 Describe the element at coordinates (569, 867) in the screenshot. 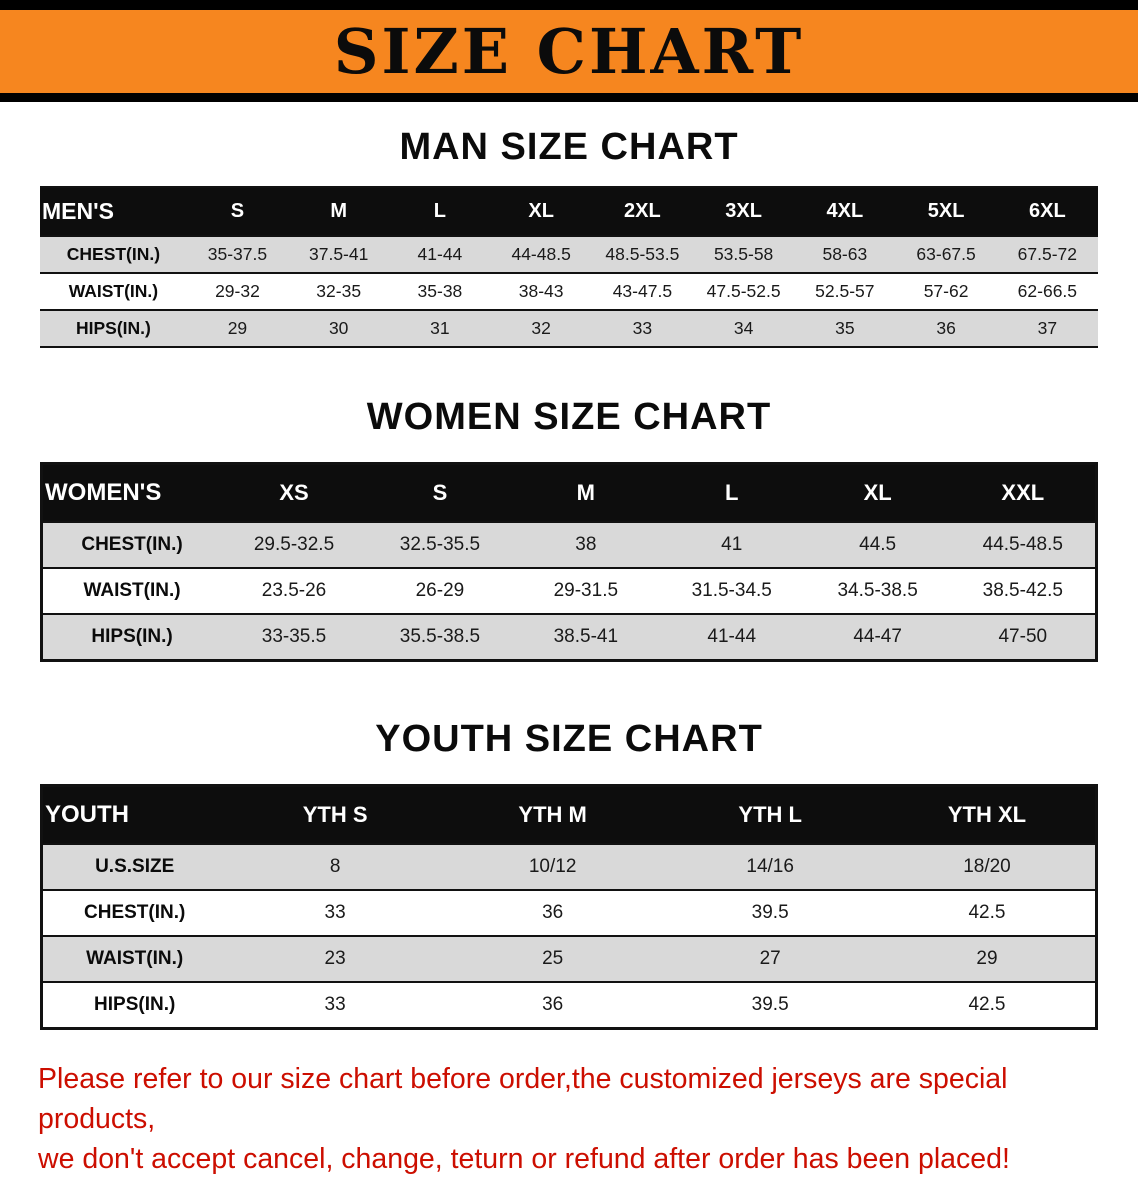

I see `table-row: U.S.SIZE 8 10/12 14/16 18/20` at that location.